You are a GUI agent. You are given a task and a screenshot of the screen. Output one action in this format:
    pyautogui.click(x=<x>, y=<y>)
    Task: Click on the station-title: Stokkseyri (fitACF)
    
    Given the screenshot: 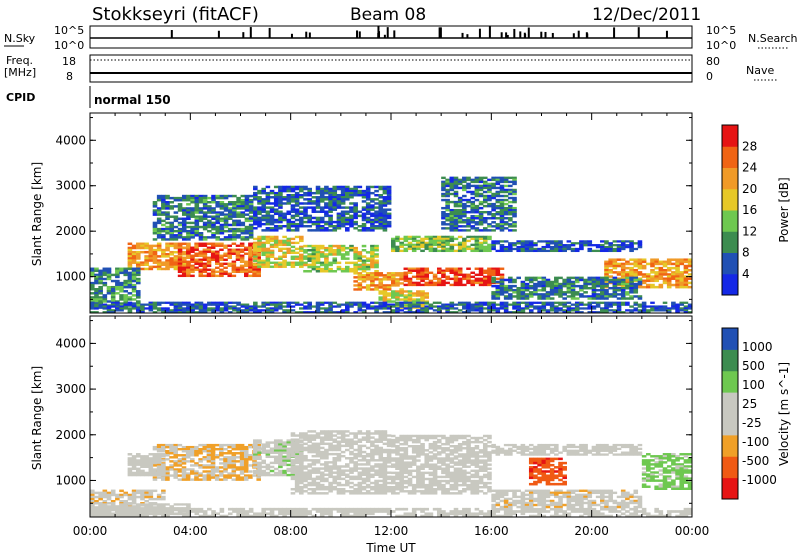 What is the action you would take?
    pyautogui.click(x=175, y=14)
    